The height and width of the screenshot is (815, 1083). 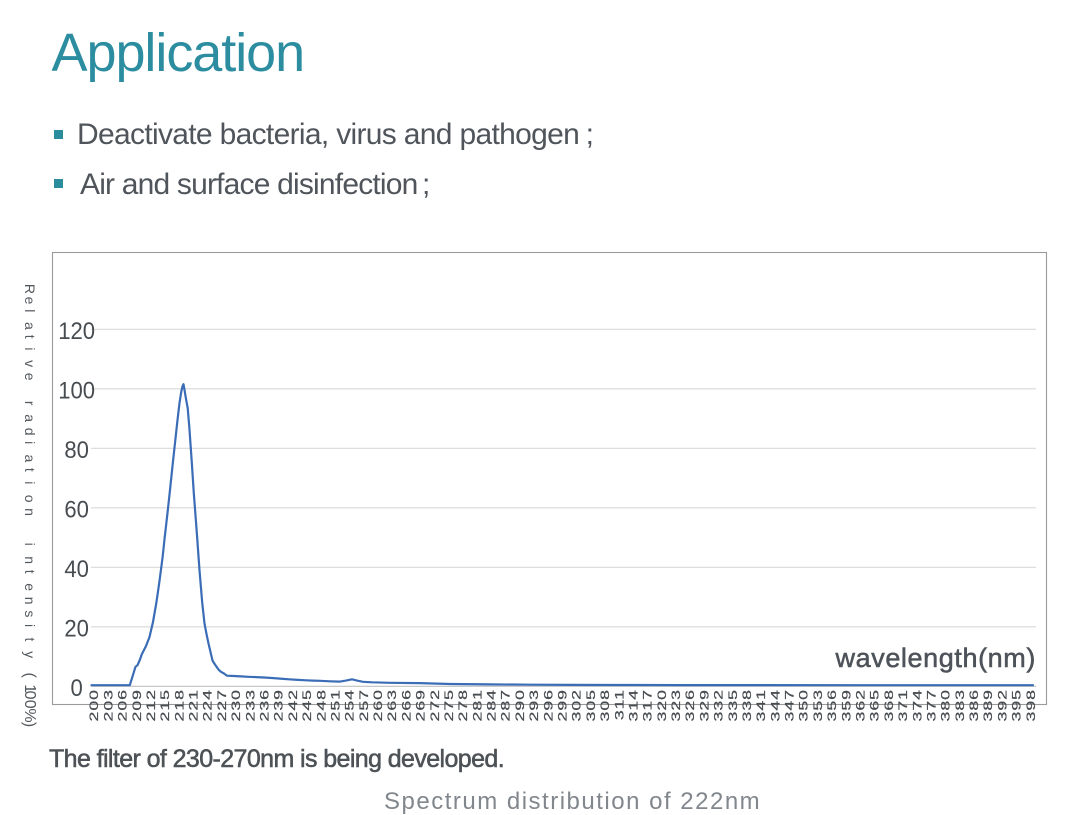 What do you see at coordinates (704, 705) in the screenshot?
I see `svg-text: 329` at bounding box center [704, 705].